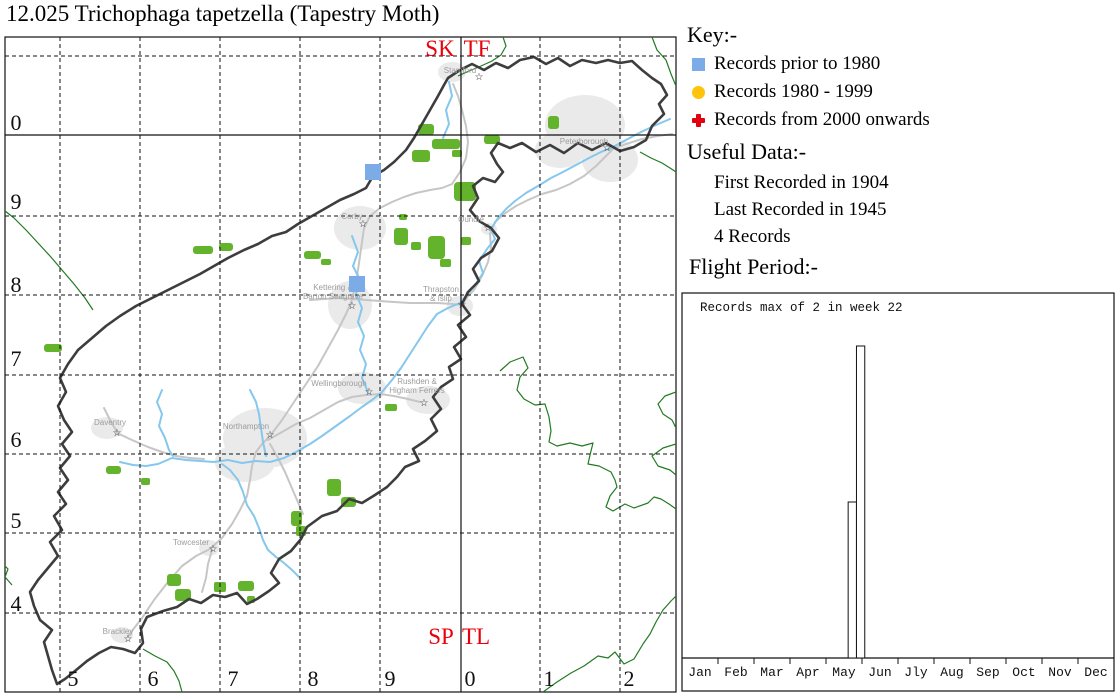 This screenshot has height=699, width=1120. I want to click on month-label: Aug, so click(951, 672).